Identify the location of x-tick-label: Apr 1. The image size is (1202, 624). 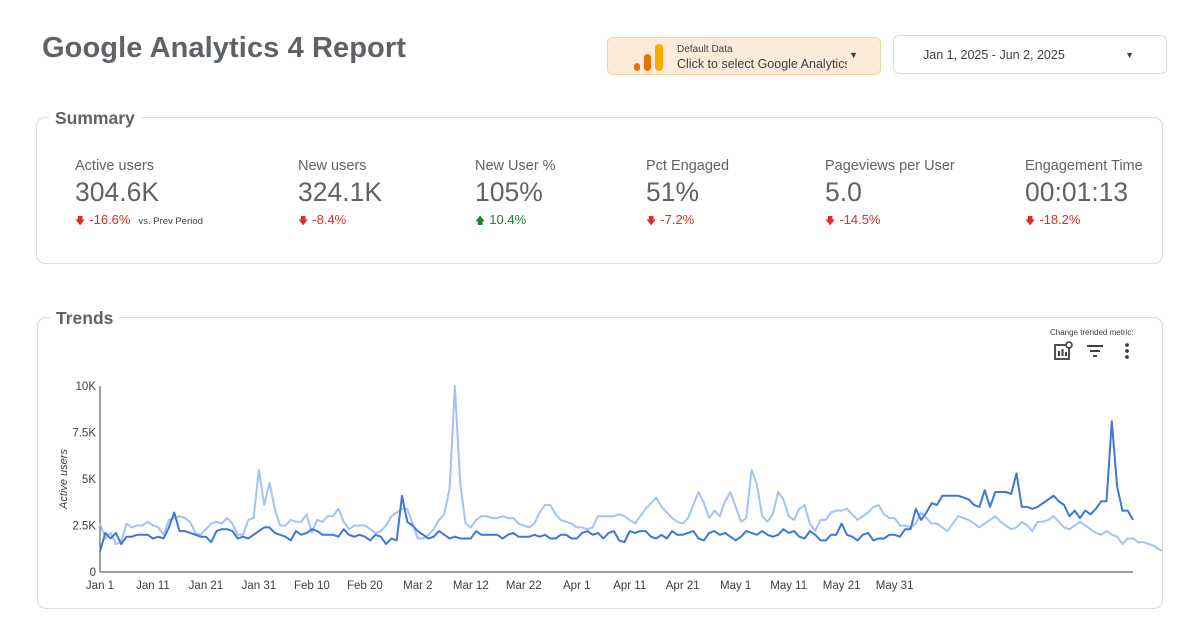
(577, 586).